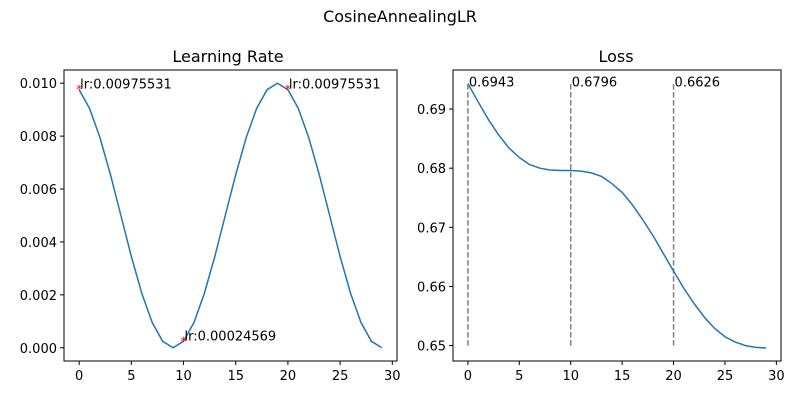  What do you see at coordinates (227, 56) in the screenshot?
I see `learning-rate-title: Learning Rate` at bounding box center [227, 56].